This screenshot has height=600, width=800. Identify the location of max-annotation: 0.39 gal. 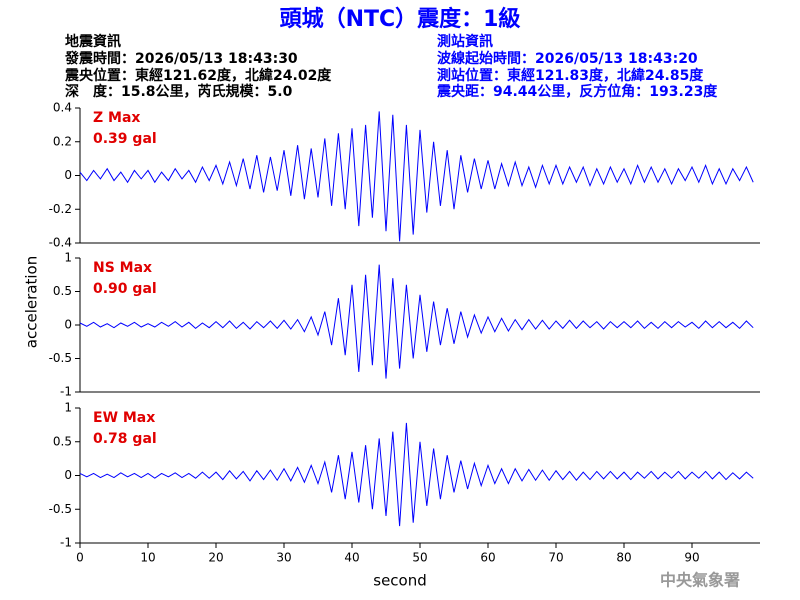
(125, 139).